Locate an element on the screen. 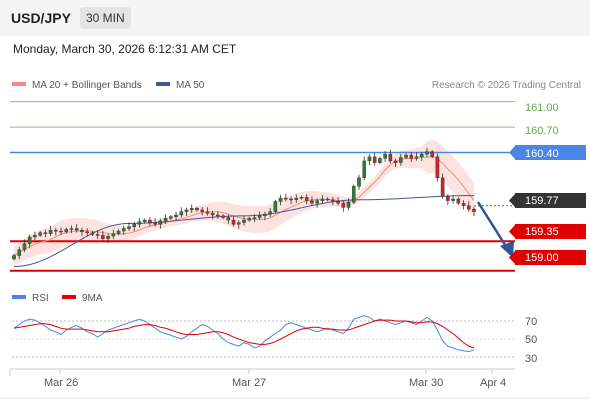  ma50-swatch-icon is located at coordinates (163, 84).